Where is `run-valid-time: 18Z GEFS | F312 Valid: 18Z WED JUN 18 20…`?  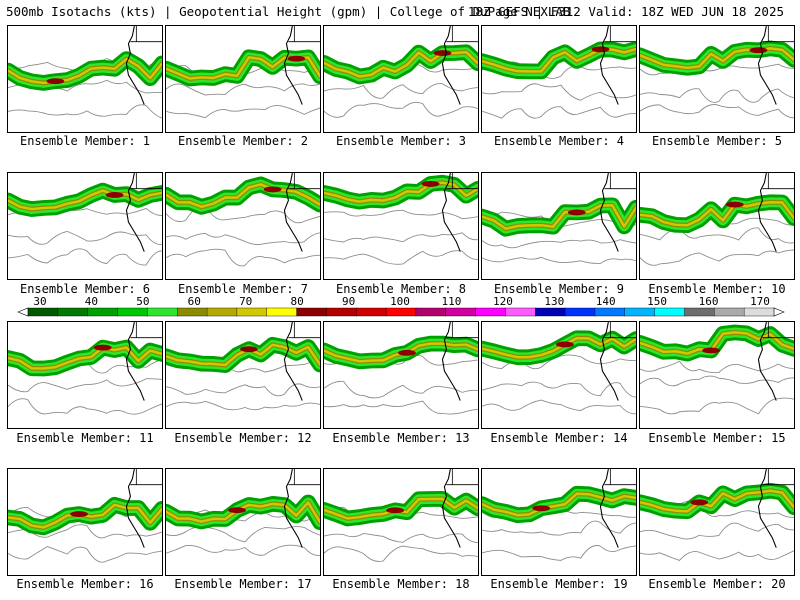
run-valid-time: 18Z GEFS | F312 Valid: 18Z WED JUN 18 20… is located at coordinates (625, 11).